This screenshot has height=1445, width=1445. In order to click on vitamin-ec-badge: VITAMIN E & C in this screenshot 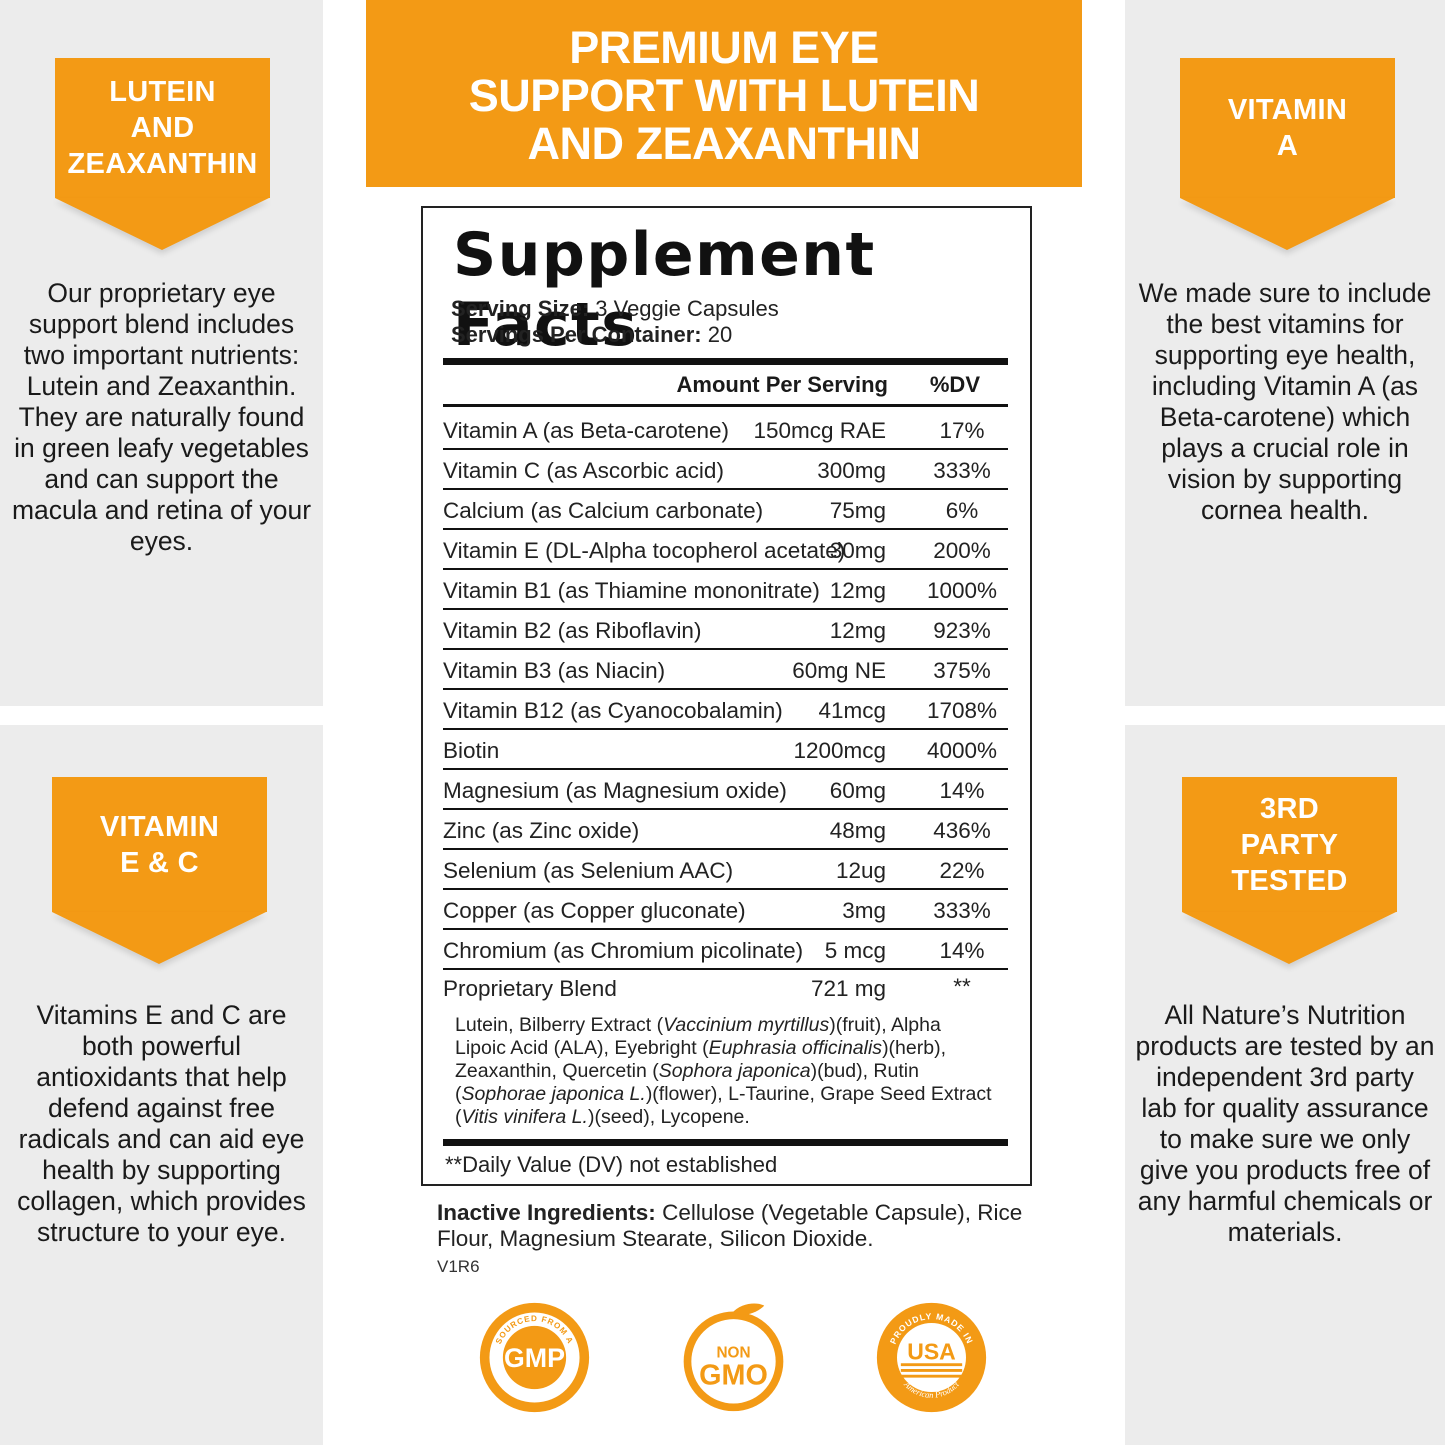, I will do `click(159, 870)`.